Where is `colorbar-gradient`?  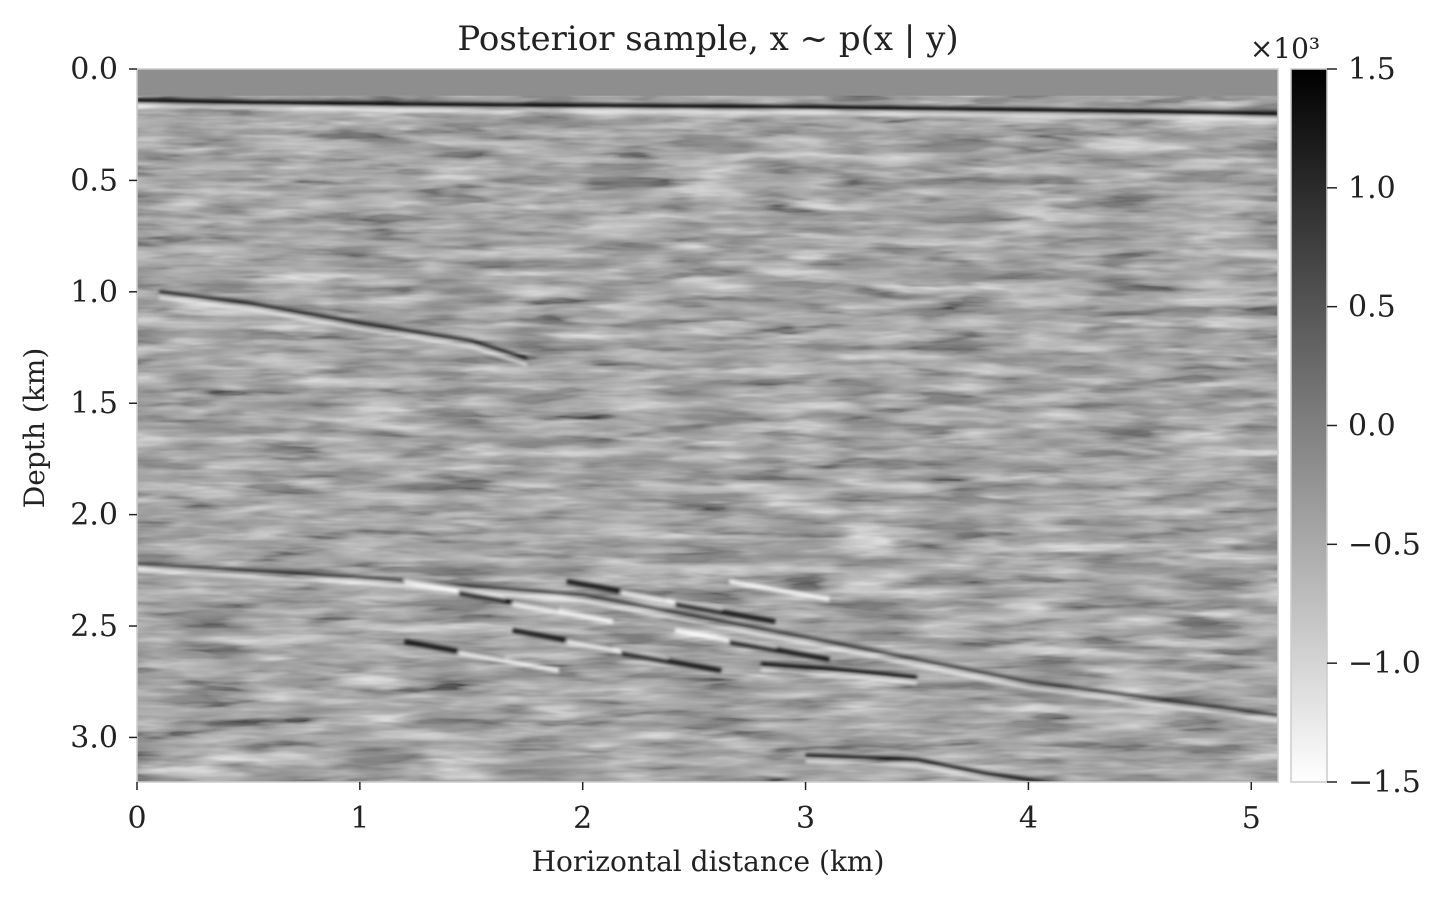 colorbar-gradient is located at coordinates (1309, 425).